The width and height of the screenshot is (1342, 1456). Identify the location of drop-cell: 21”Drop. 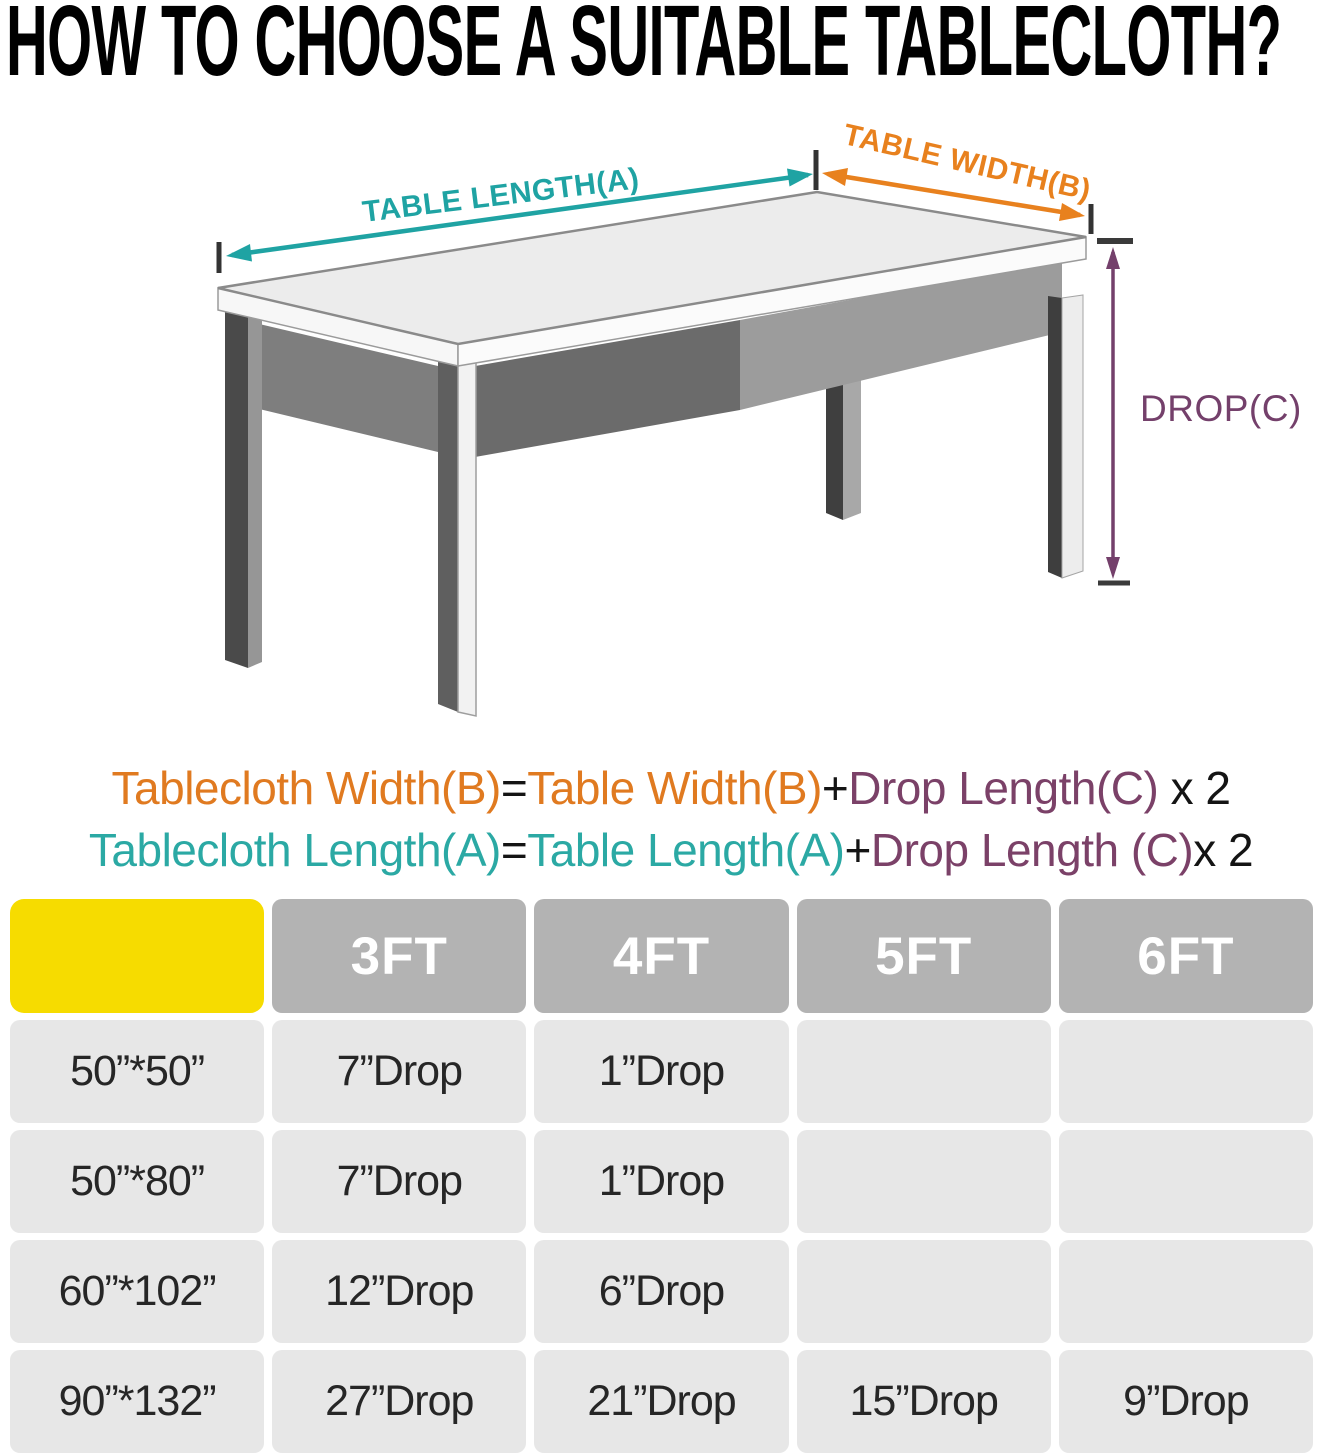
(661, 1401).